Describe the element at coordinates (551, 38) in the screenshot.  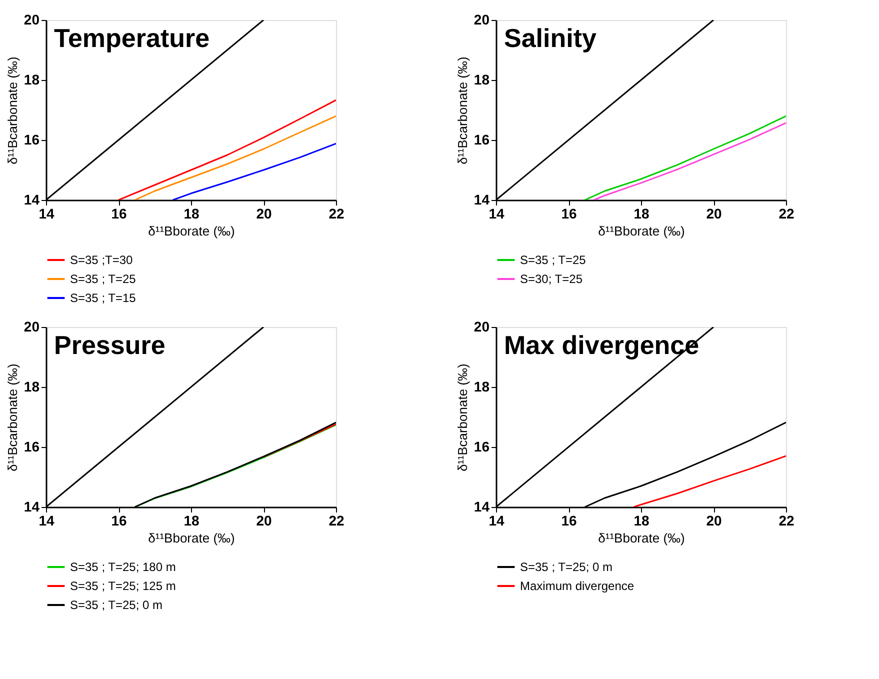
I see `chart-title: Salinity` at that location.